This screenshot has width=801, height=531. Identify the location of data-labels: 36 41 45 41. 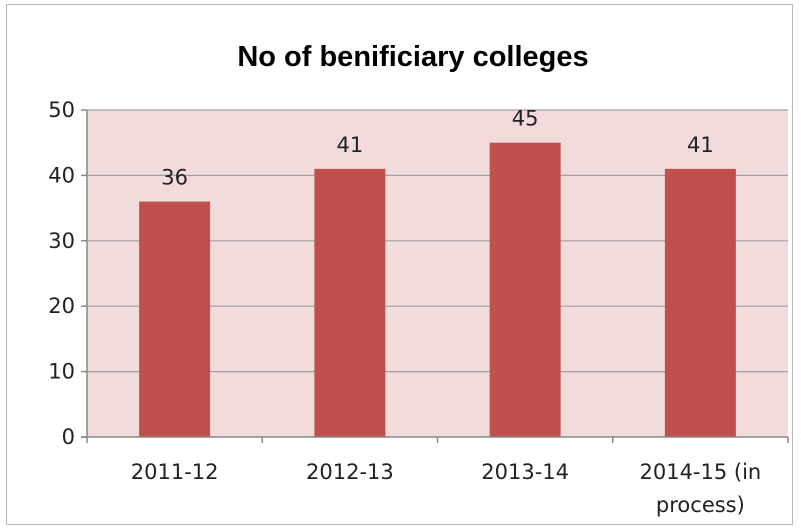
(437, 148).